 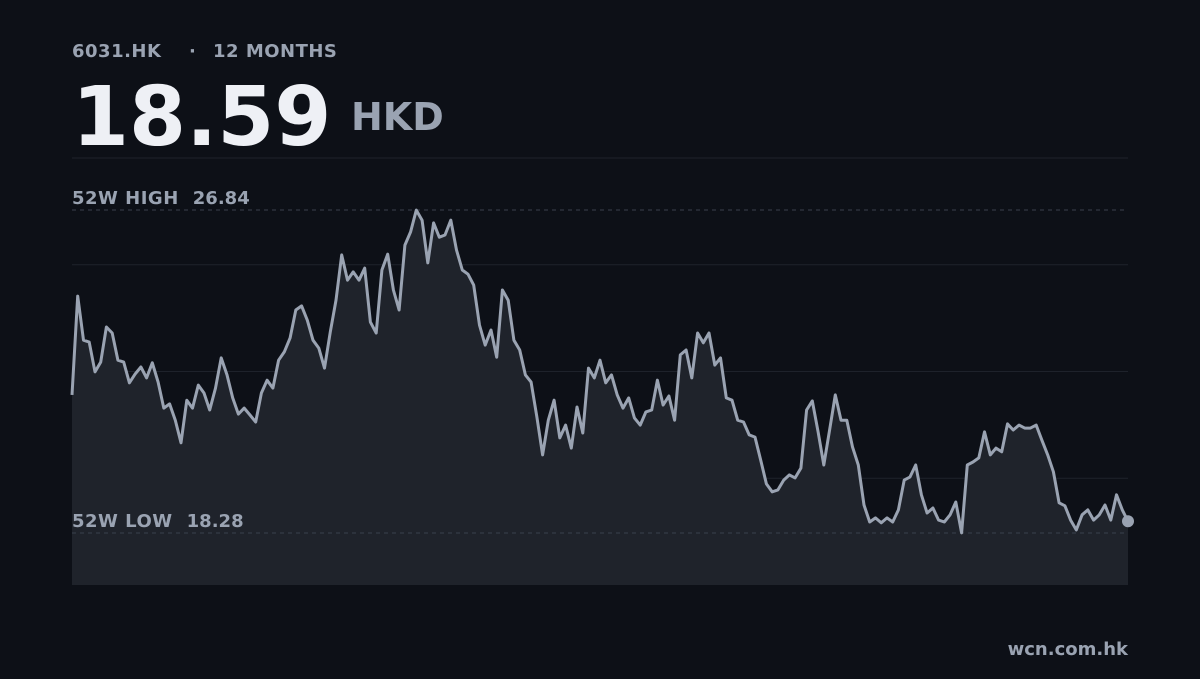 What do you see at coordinates (122, 521) in the screenshot?
I see `reference-label: 52W LOW` at bounding box center [122, 521].